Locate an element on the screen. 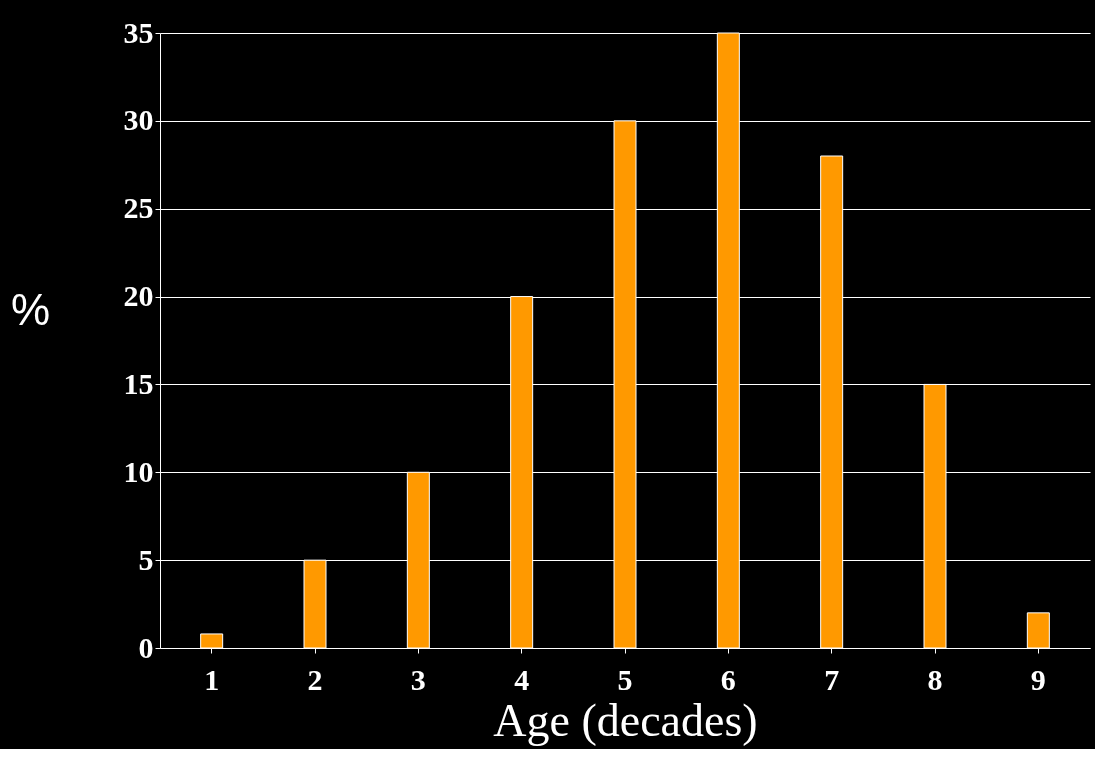 This screenshot has height=781, width=1113. y-tick-label: 10 is located at coordinates (138, 471).